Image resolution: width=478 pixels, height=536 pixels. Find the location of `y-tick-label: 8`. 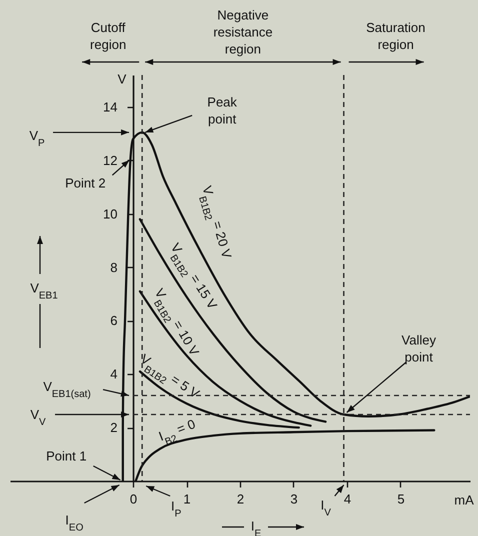

y-tick-label: 8 is located at coordinates (114, 267).